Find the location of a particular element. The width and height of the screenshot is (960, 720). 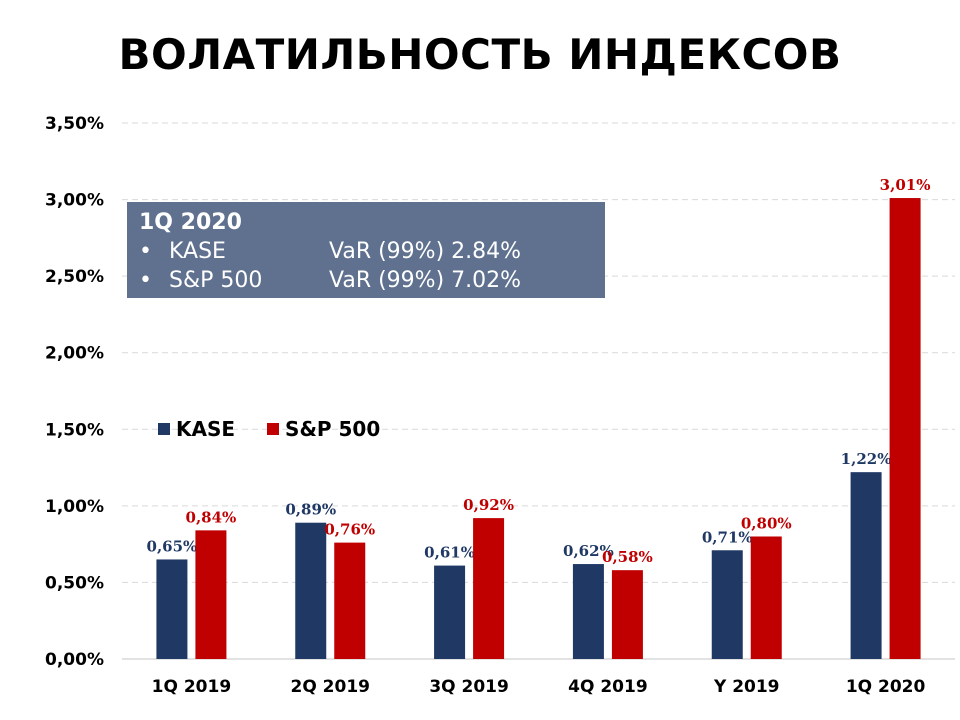

x-tick-label: 4Q 2019 is located at coordinates (608, 687).